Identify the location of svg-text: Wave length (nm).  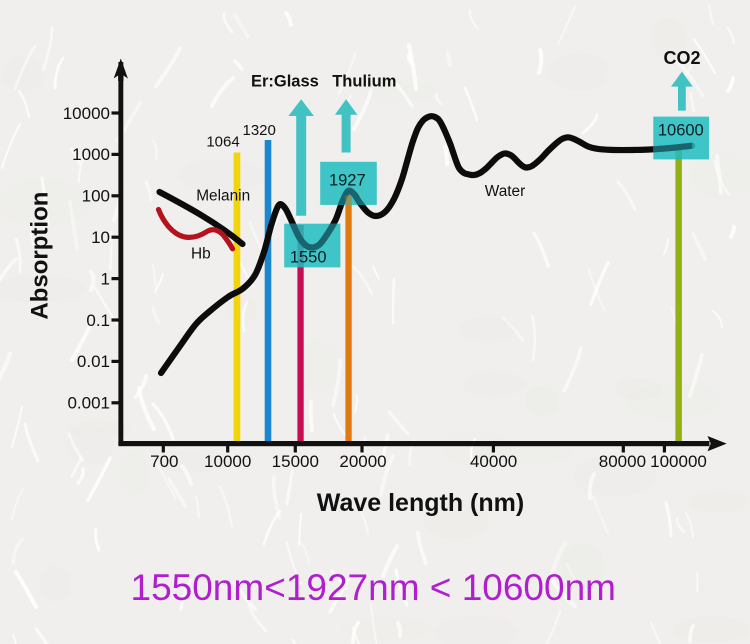
(420, 503).